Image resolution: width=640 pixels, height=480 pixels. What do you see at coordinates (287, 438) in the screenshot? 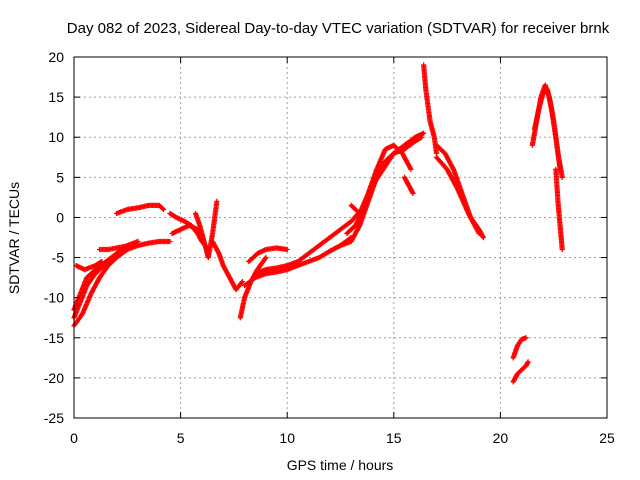
I see `x-tick-label: 10` at bounding box center [287, 438].